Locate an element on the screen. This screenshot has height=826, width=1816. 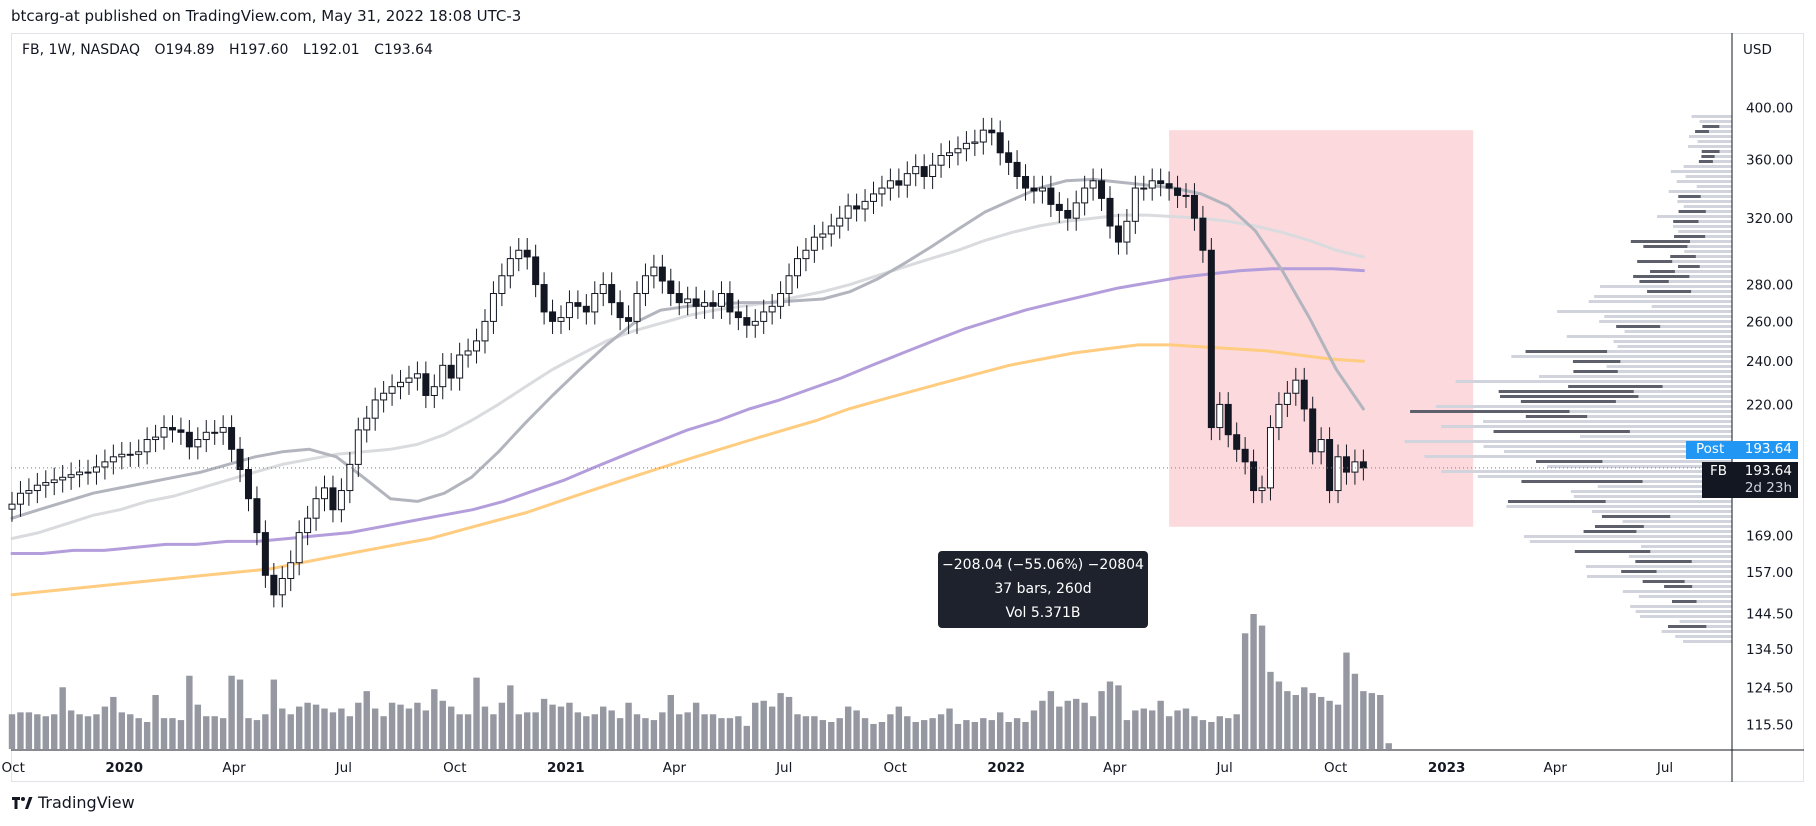
time-tick-label: 2022 is located at coordinates (1006, 768).